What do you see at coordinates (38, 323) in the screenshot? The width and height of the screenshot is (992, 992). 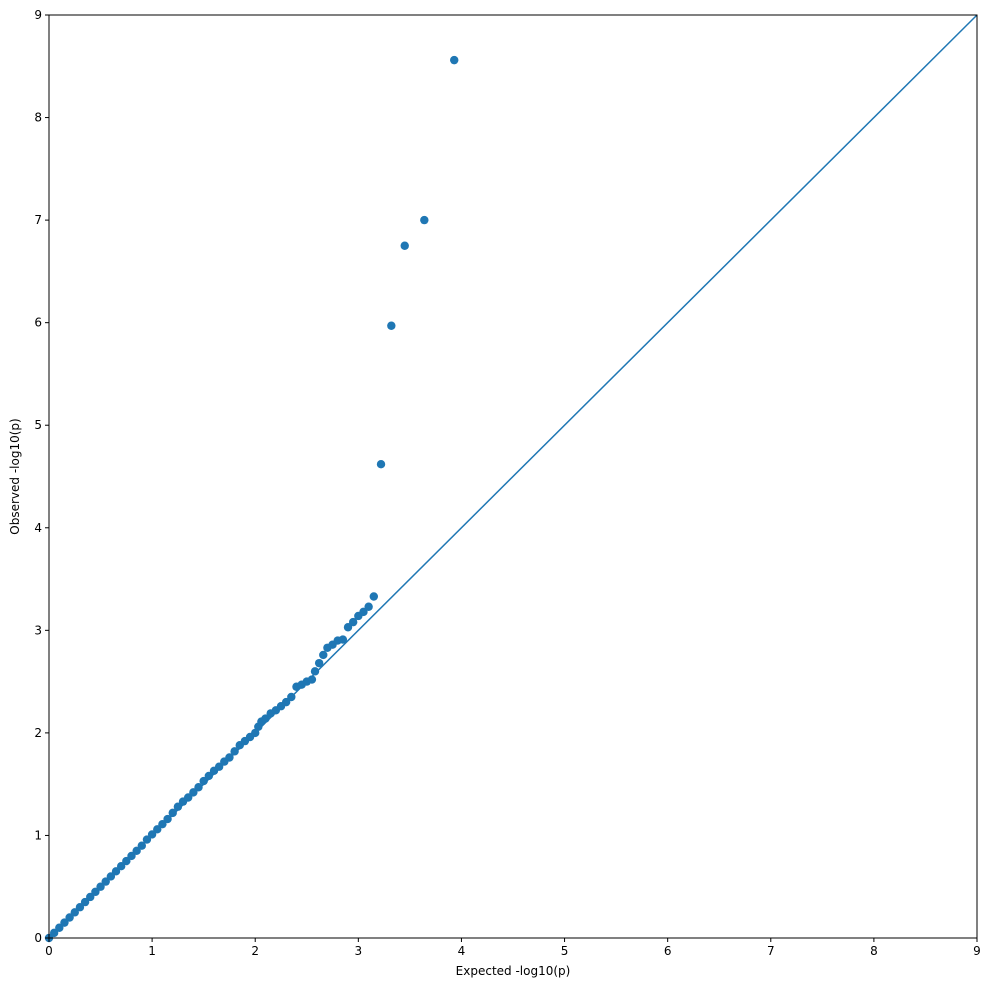 I see `y-tick-label: 6` at bounding box center [38, 323].